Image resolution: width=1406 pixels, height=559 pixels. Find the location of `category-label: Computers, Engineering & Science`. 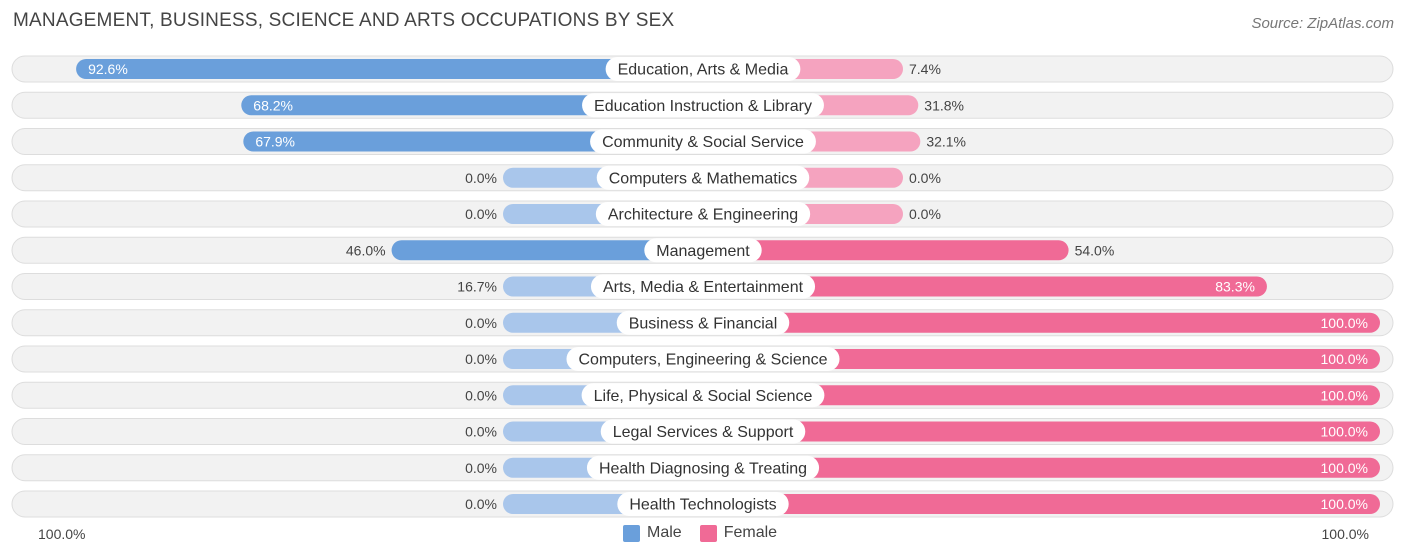

category-label: Computers, Engineering & Science is located at coordinates (702, 360).